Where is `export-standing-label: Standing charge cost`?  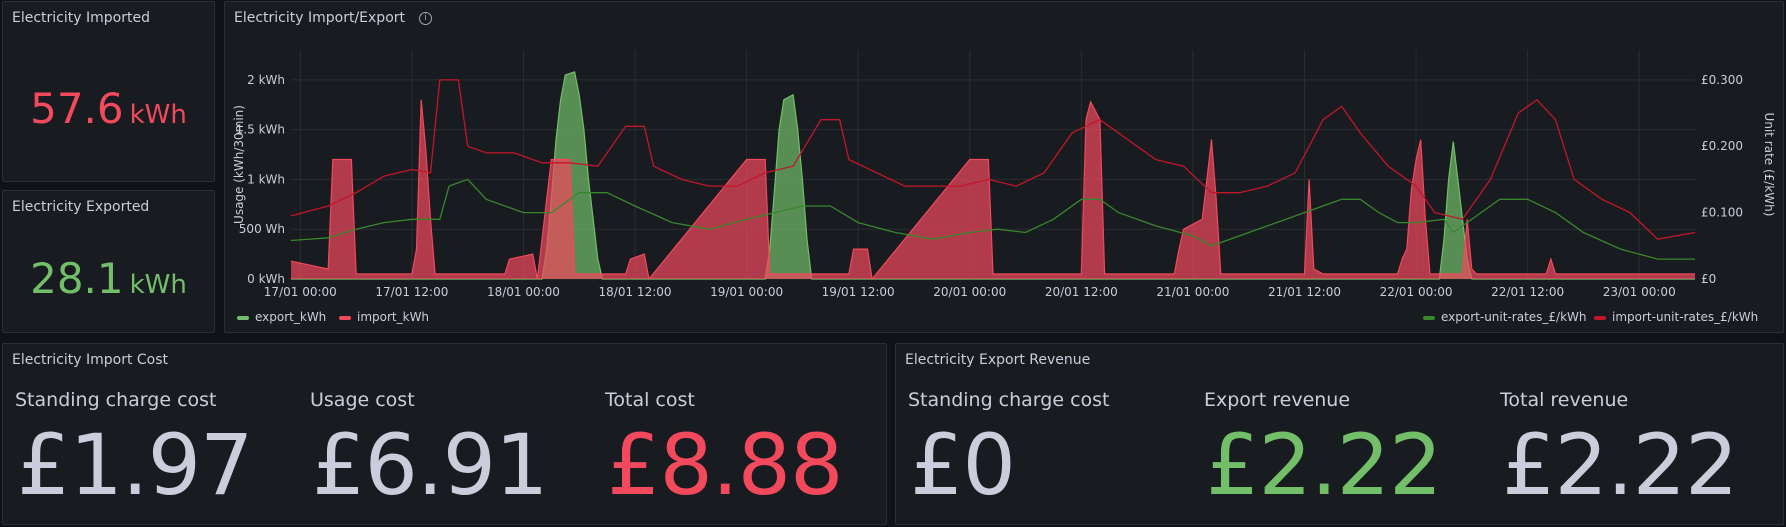
export-standing-label: Standing charge cost is located at coordinates (1009, 400).